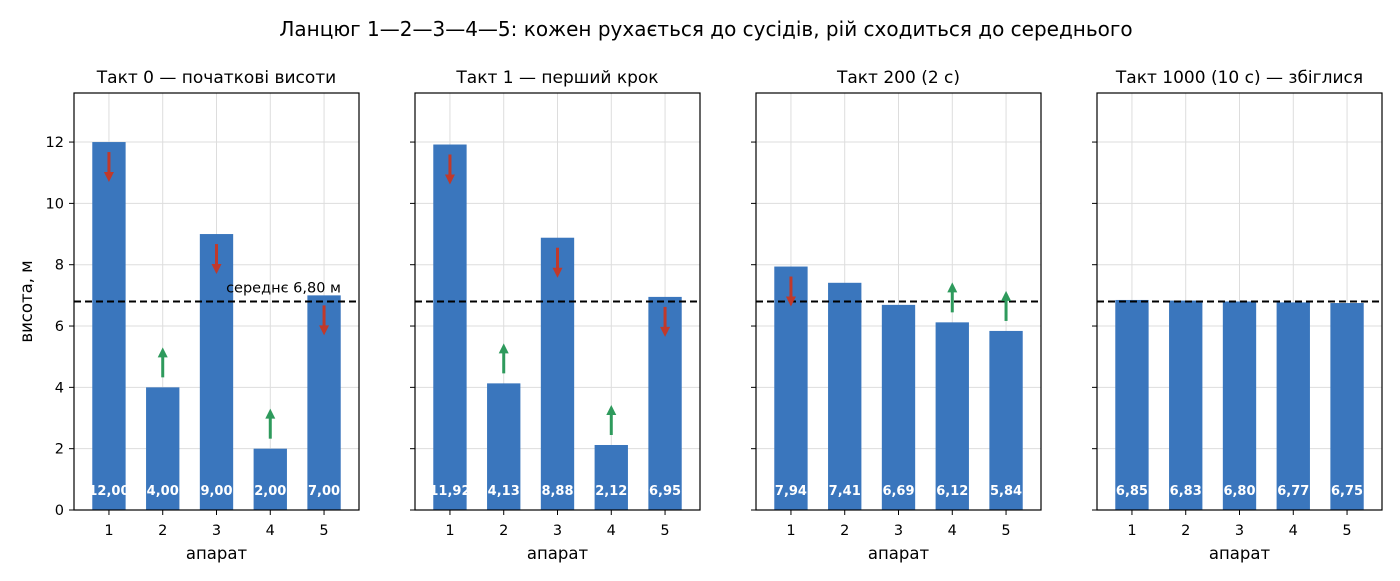  Describe the element at coordinates (665, 491) in the screenshot. I see `bar-value-label-5: 6,95` at that location.